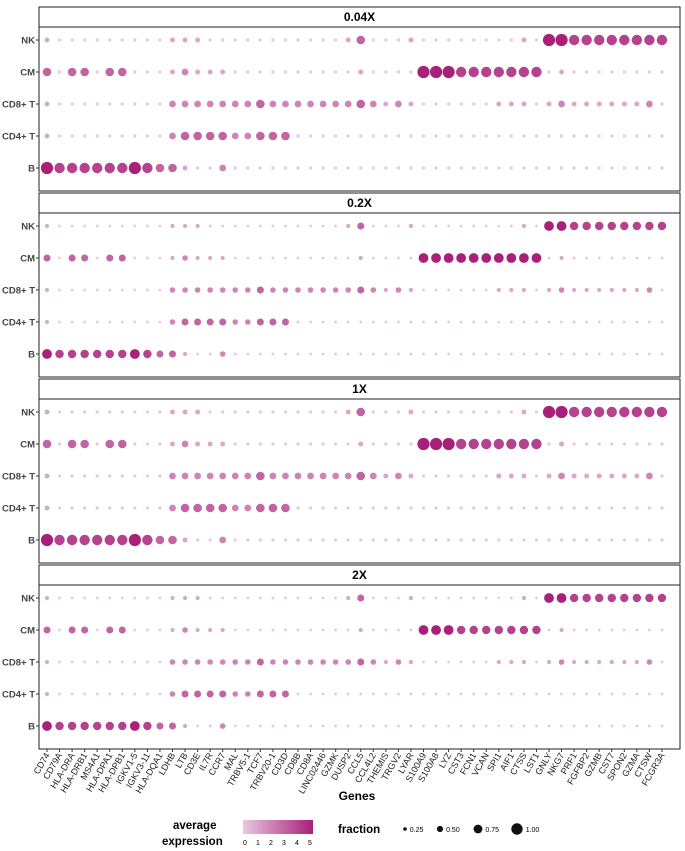 This screenshot has width=685, height=851. What do you see at coordinates (637, 72) in the screenshot?
I see `dot-CM-GZMA` at bounding box center [637, 72].